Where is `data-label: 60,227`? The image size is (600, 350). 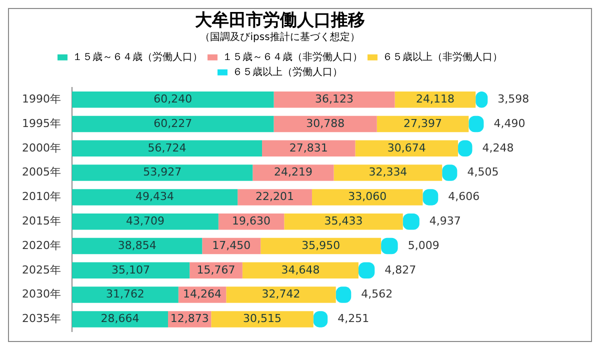 data-label: 60,227 is located at coordinates (173, 123).